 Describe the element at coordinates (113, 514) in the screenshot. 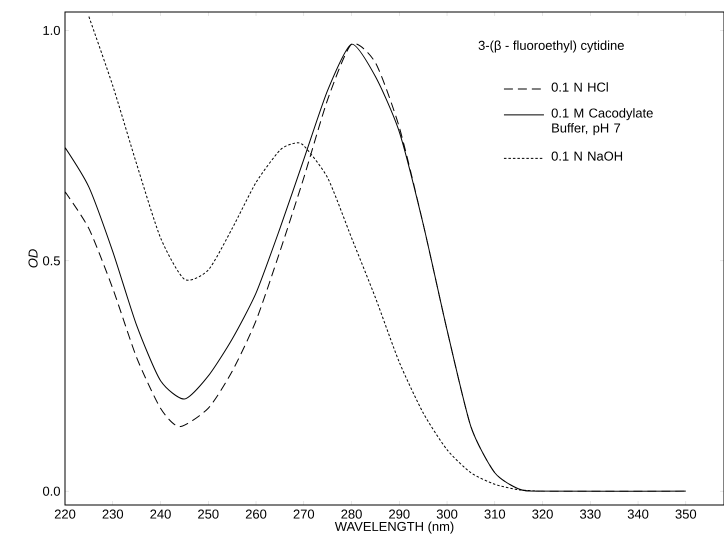

I see `x-tick-label: 230` at that location.